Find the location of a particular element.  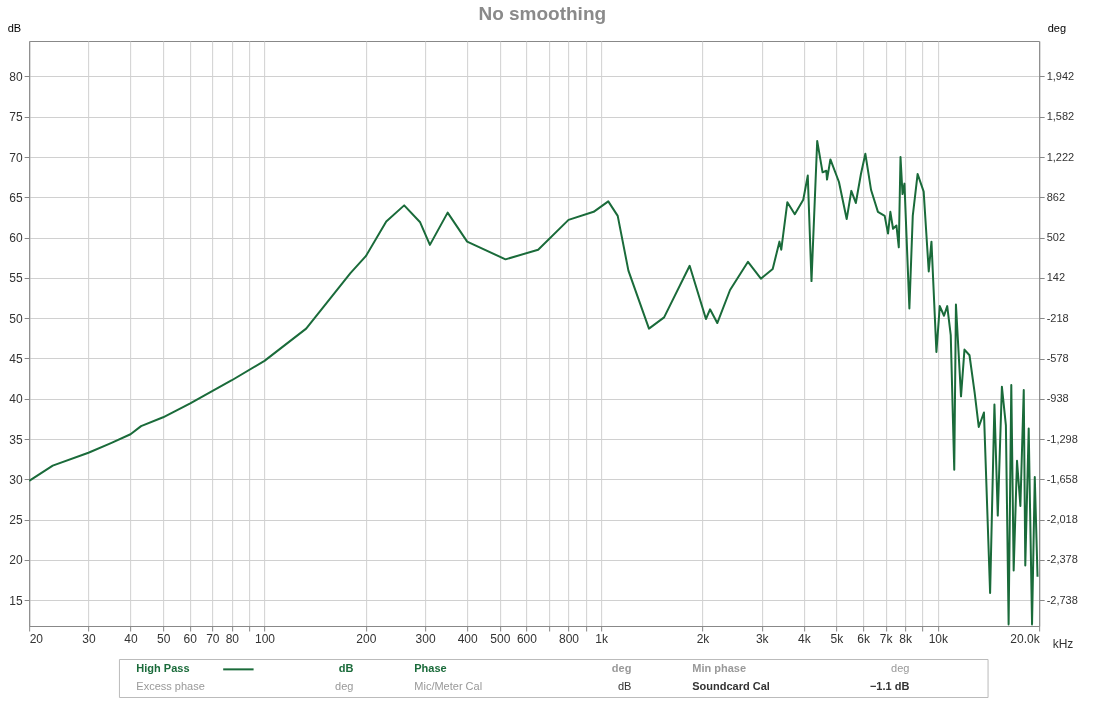

y2-axis-title: deg is located at coordinates (1057, 27).